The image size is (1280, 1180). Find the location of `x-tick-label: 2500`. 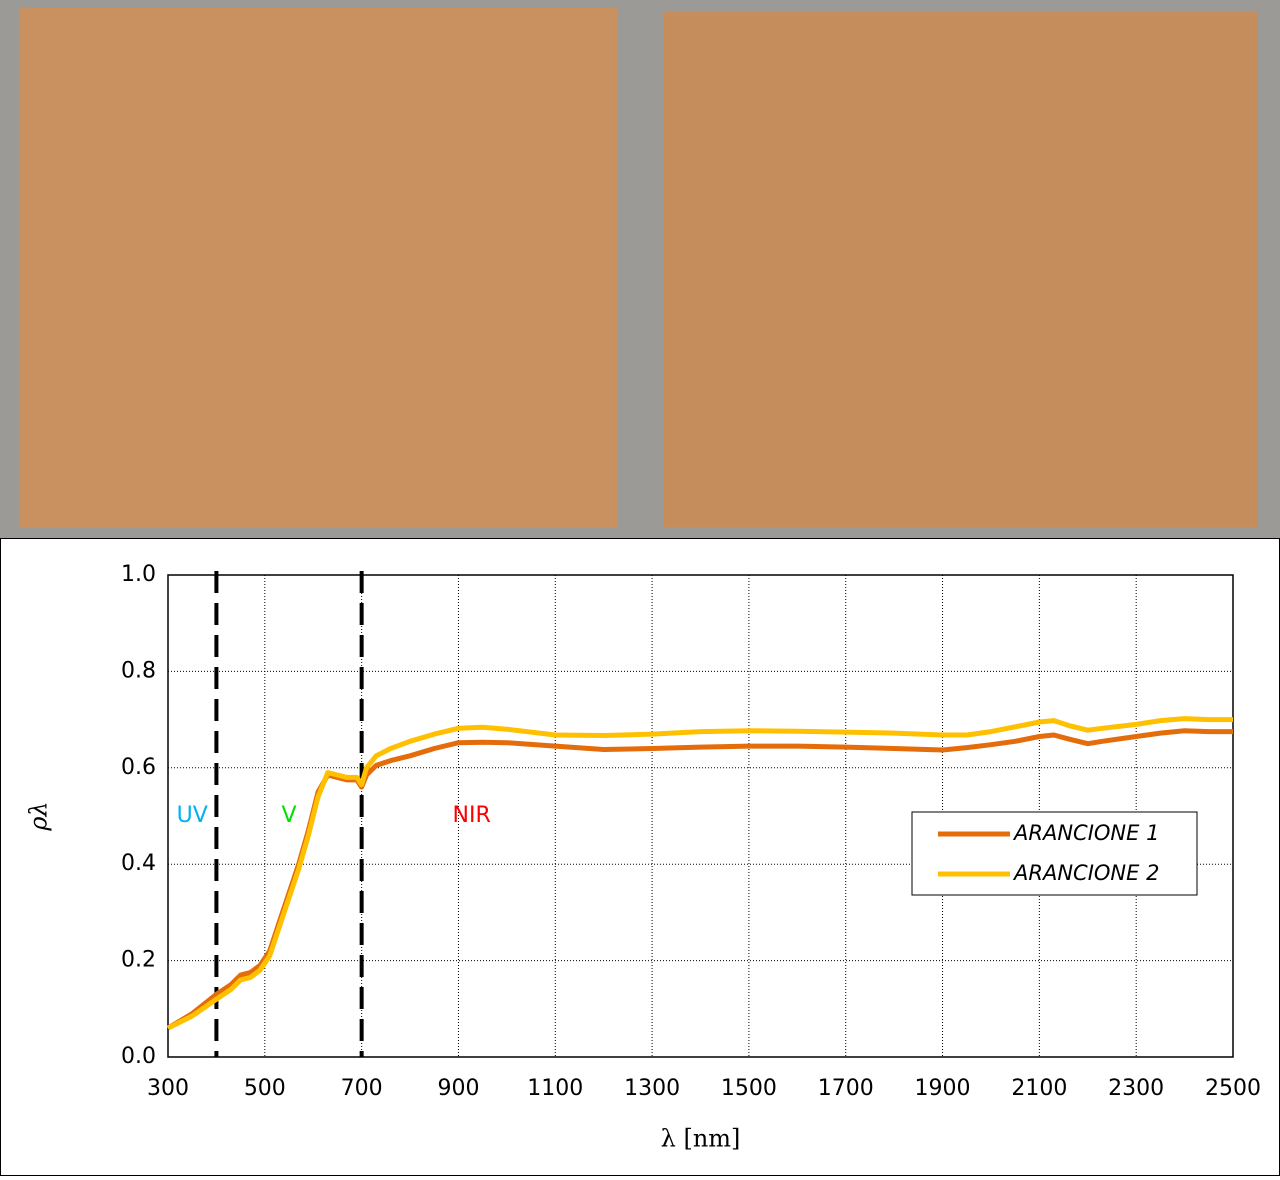

x-tick-label: 2500 is located at coordinates (1233, 1088).